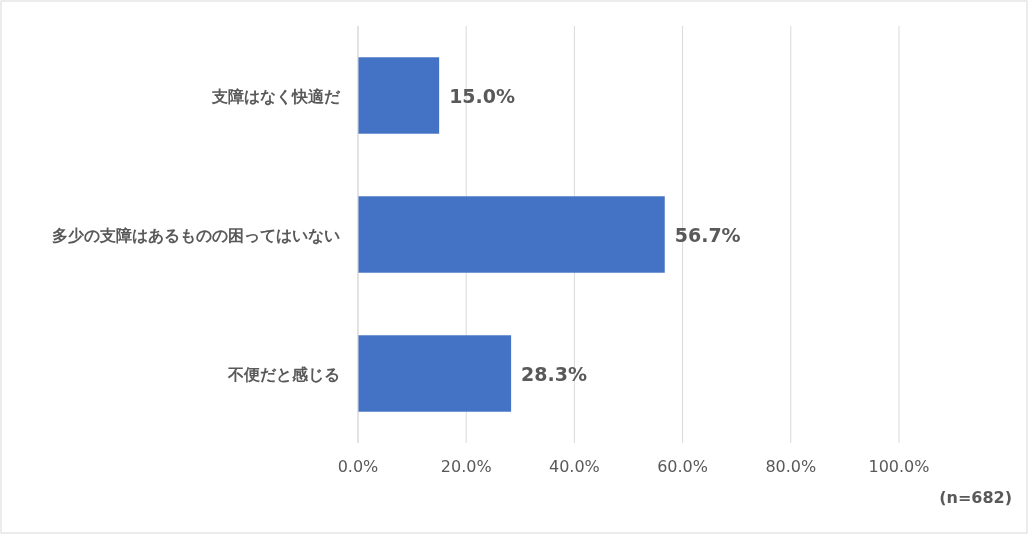 The height and width of the screenshot is (534, 1028). What do you see at coordinates (682, 466) in the screenshot?
I see `xtick: 60.0%` at bounding box center [682, 466].